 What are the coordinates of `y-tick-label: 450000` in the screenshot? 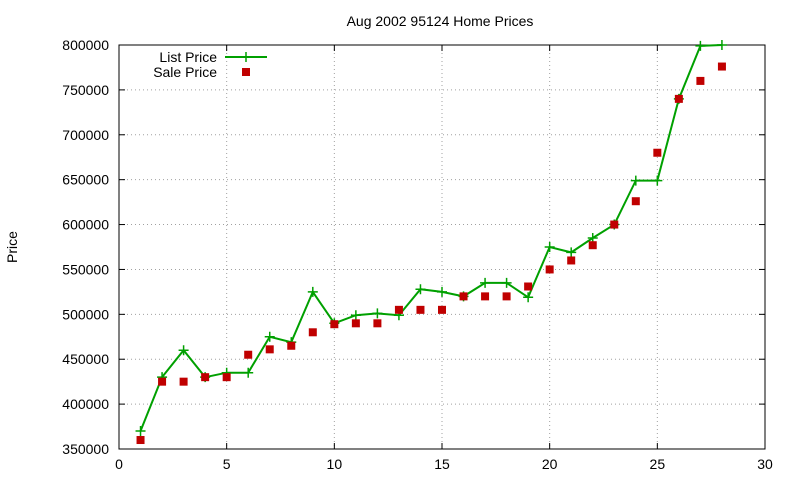 It's located at (85, 359).